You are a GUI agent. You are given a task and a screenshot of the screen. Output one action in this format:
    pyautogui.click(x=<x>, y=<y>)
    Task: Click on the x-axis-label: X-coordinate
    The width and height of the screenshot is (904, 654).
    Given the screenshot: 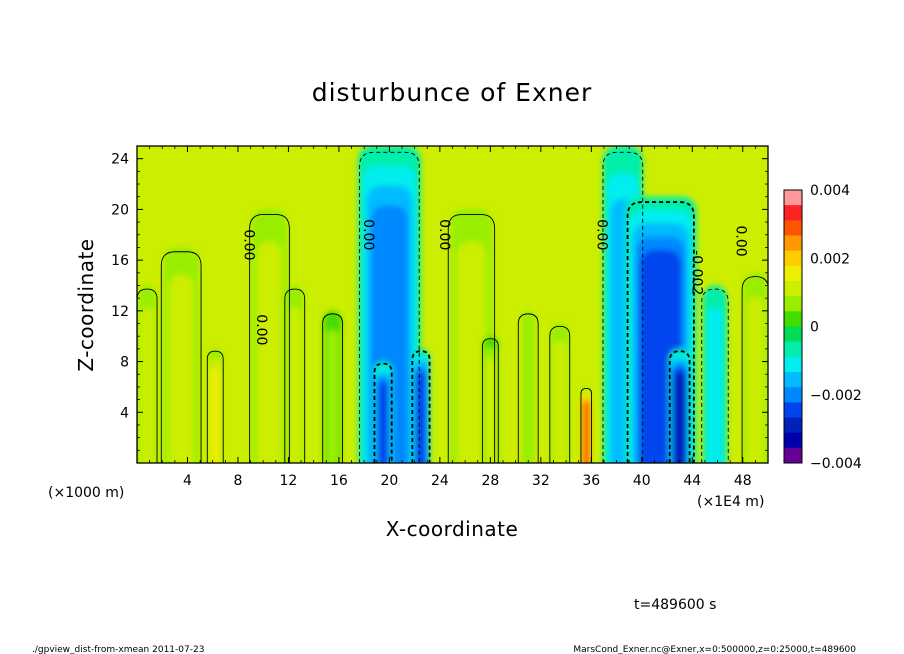 What is the action you would take?
    pyautogui.click(x=452, y=529)
    